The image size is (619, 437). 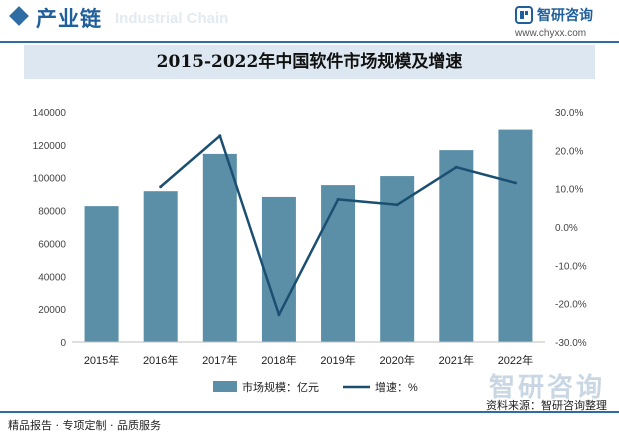 I want to click on footer-bar: 精品报告 · 专项定制 · 品质服务 智研咨询 资料来源：智研咨询整理, so click(x=309, y=405).